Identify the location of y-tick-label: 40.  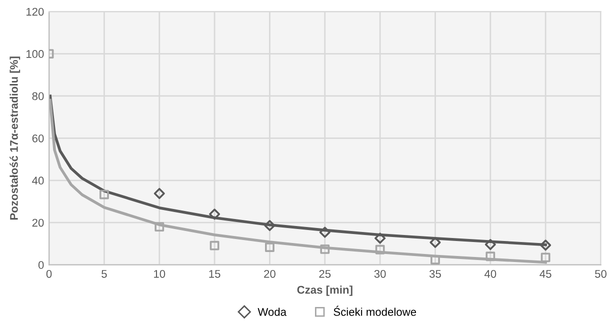
(38, 180).